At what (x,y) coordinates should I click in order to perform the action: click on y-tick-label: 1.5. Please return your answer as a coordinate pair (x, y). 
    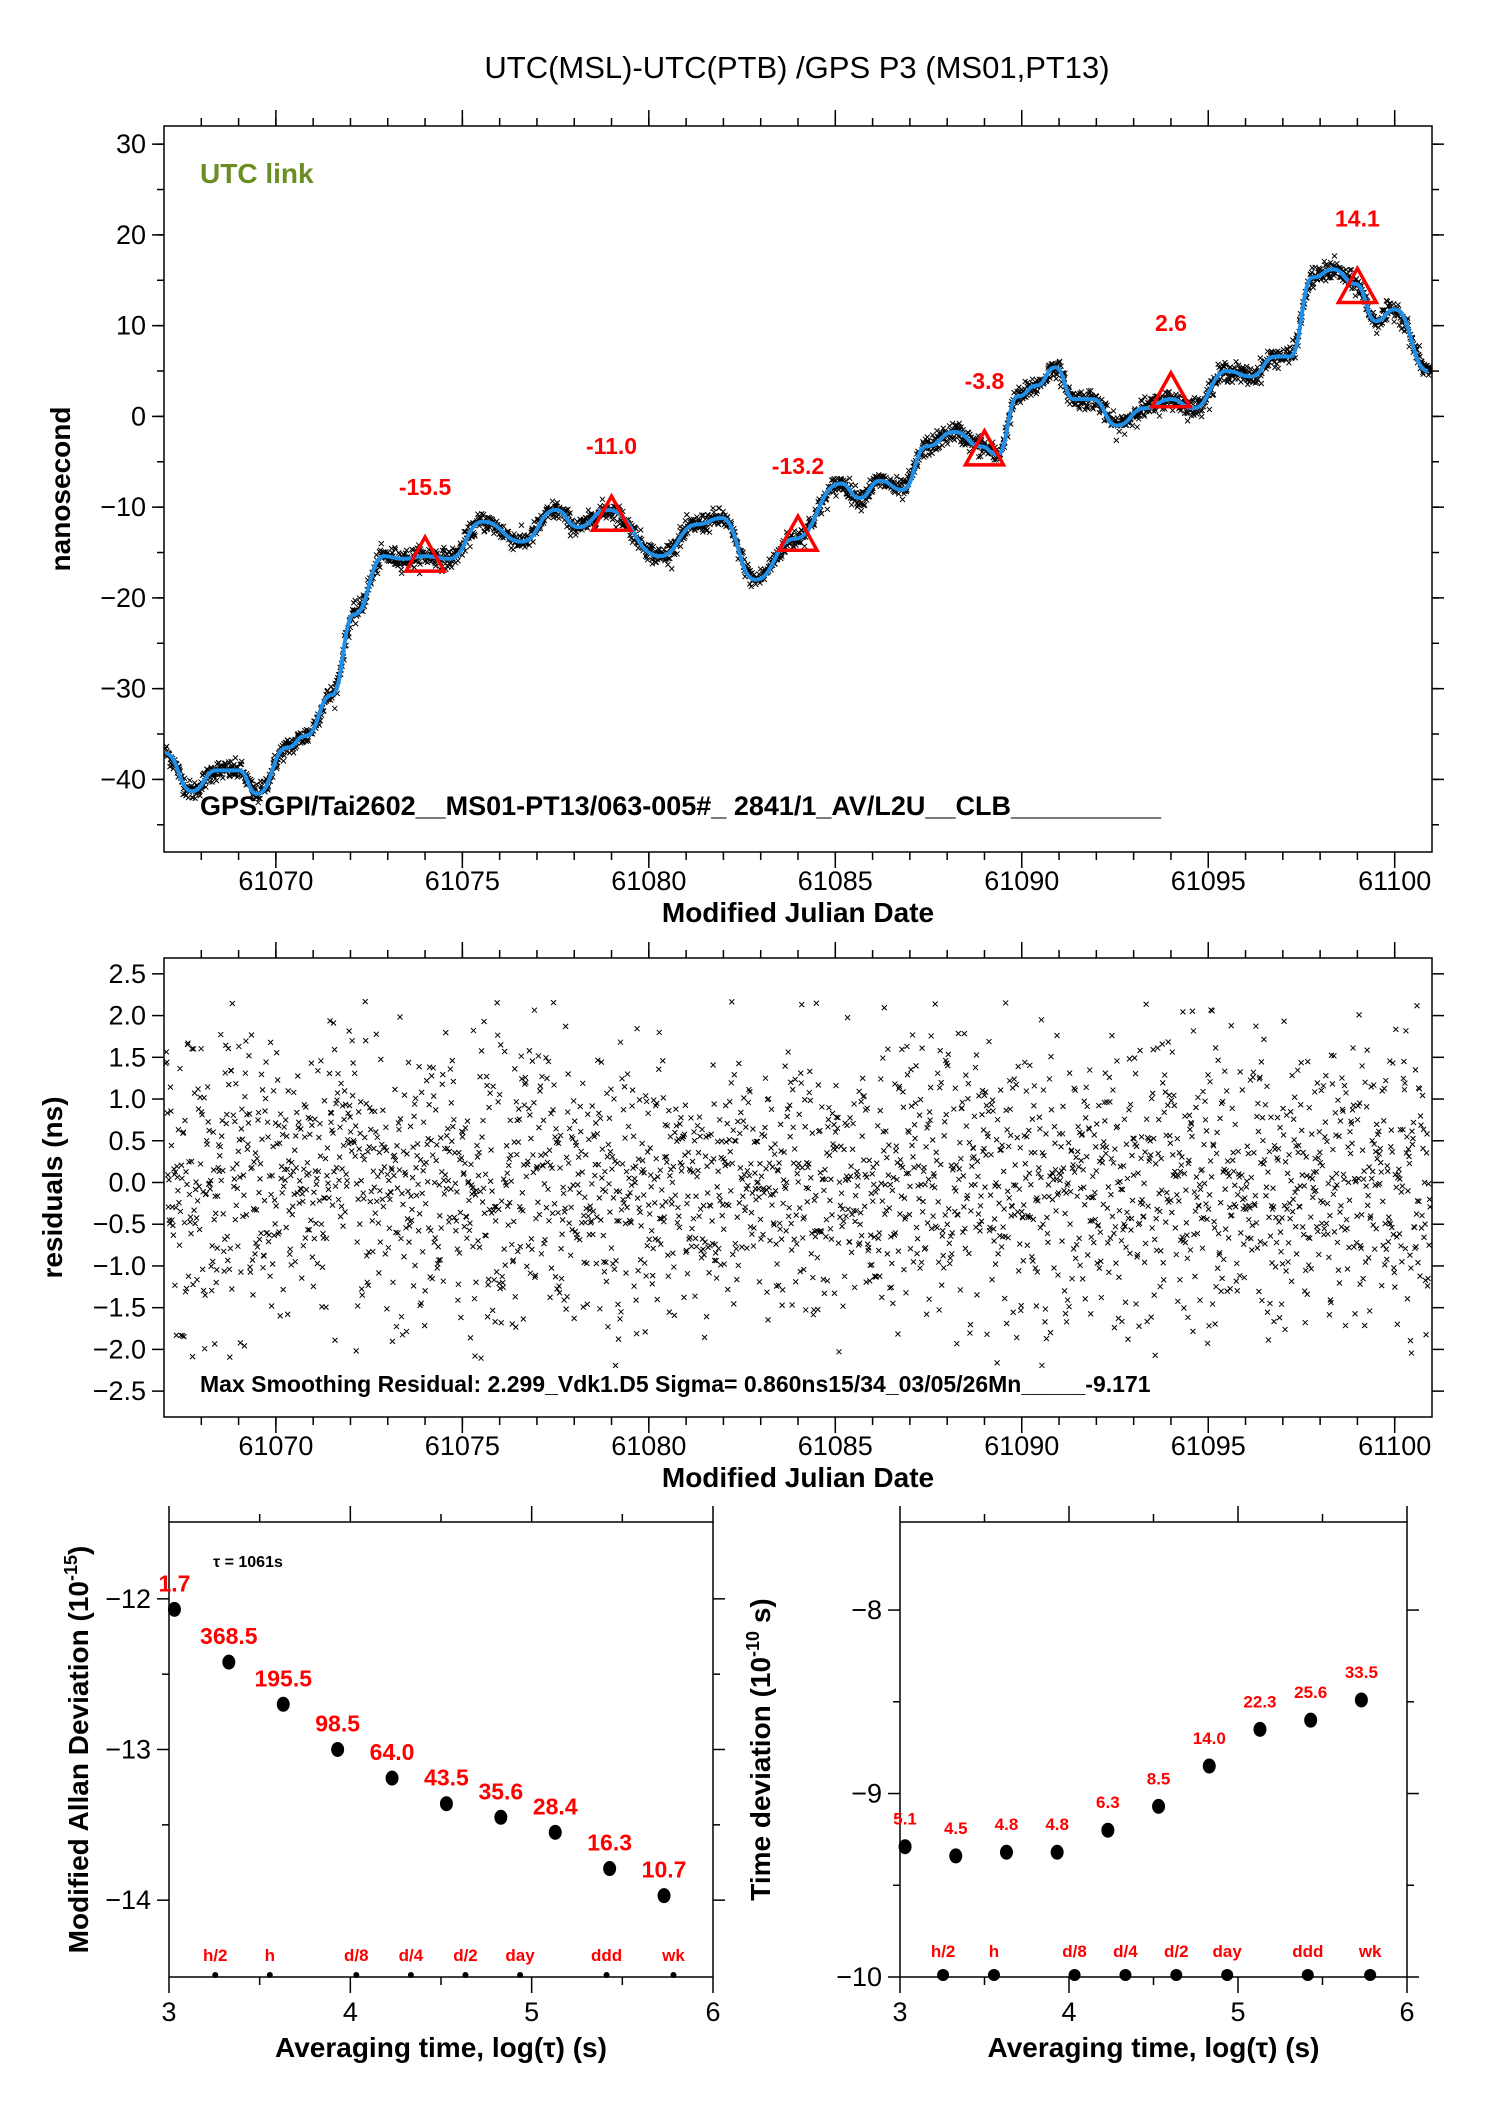
    Looking at the image, I should click on (127, 1057).